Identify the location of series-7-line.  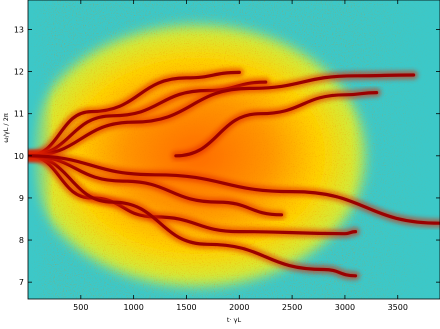
(156, 185).